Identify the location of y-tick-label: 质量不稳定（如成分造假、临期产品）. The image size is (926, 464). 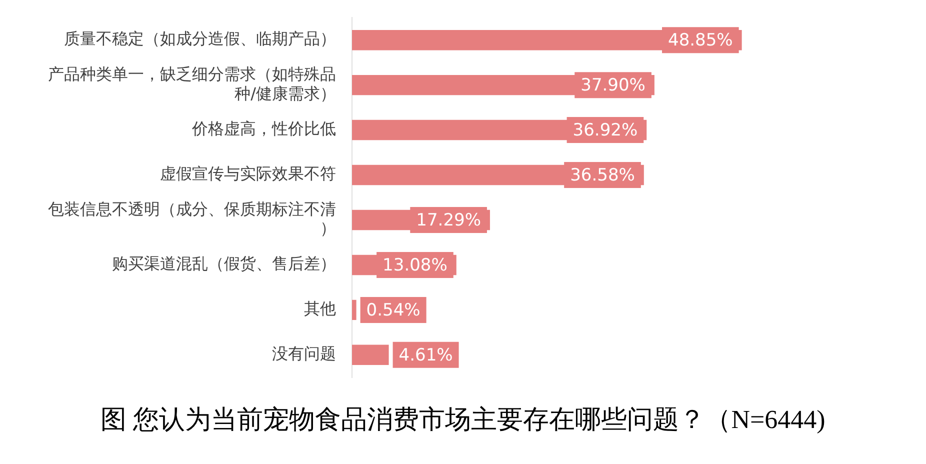
(200, 38).